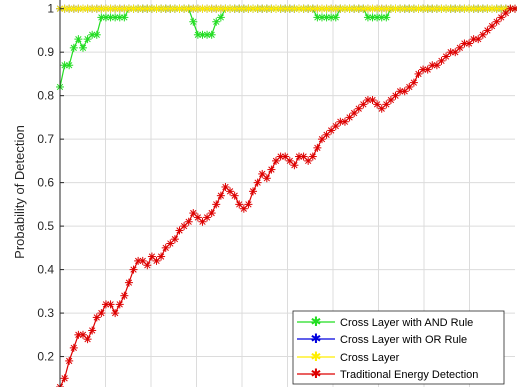  Describe the element at coordinates (409, 375) in the screenshot. I see `legend-label-energy-detection: Traditional Energy Detection` at that location.